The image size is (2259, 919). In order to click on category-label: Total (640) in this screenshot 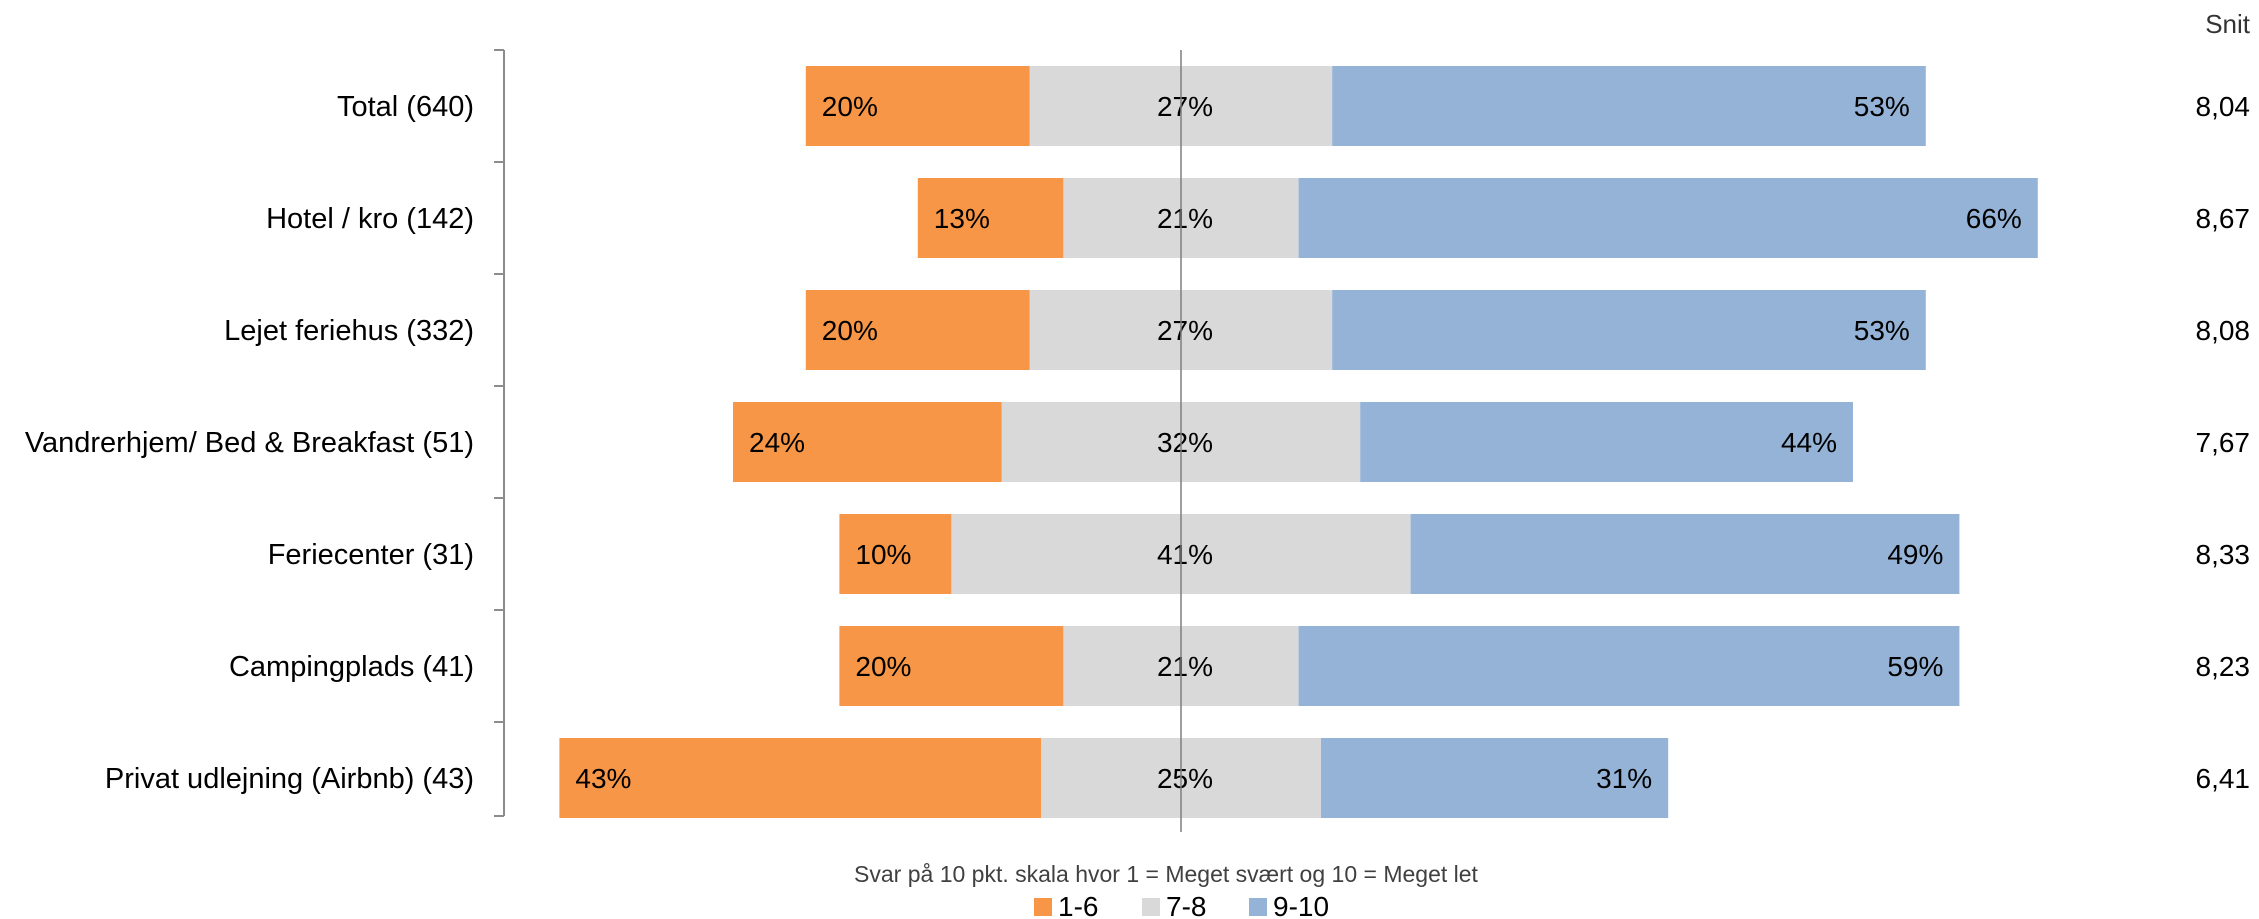, I will do `click(405, 107)`.